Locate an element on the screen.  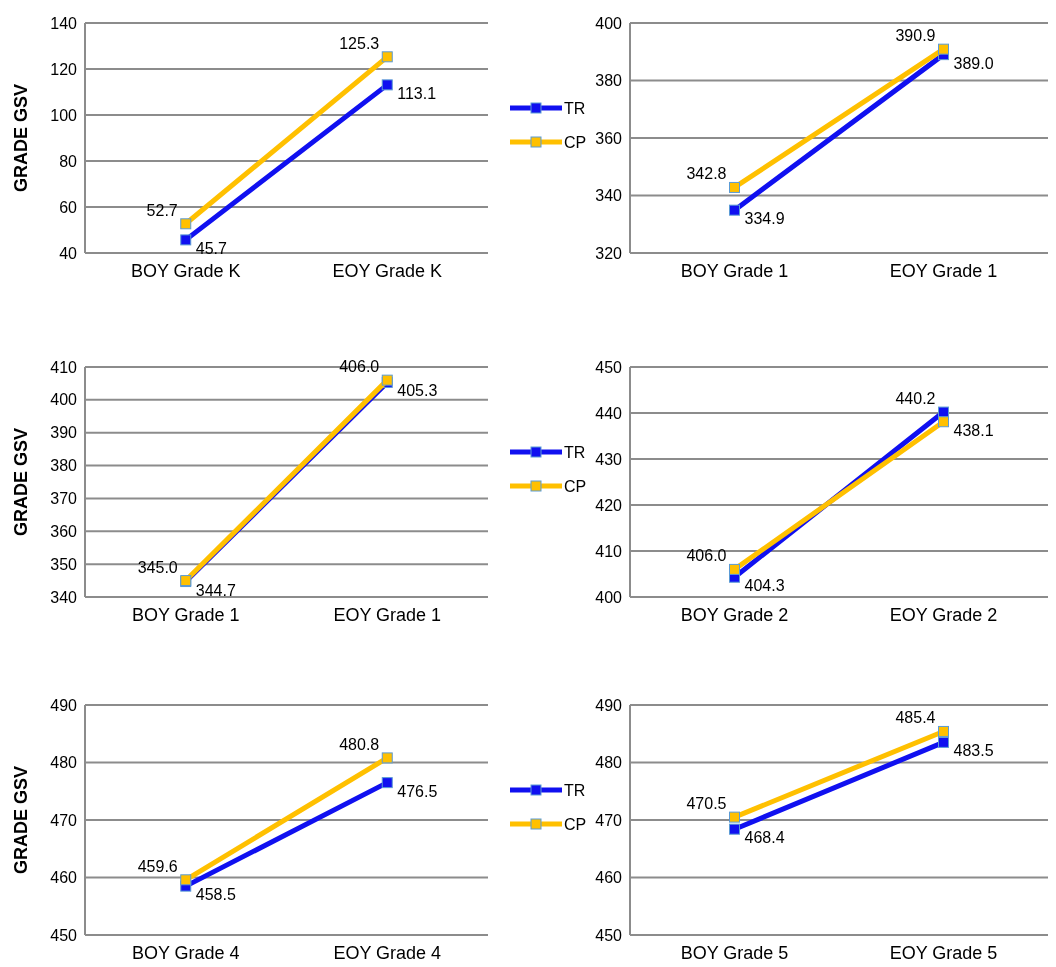
data-label: 468.4 is located at coordinates (764, 838).